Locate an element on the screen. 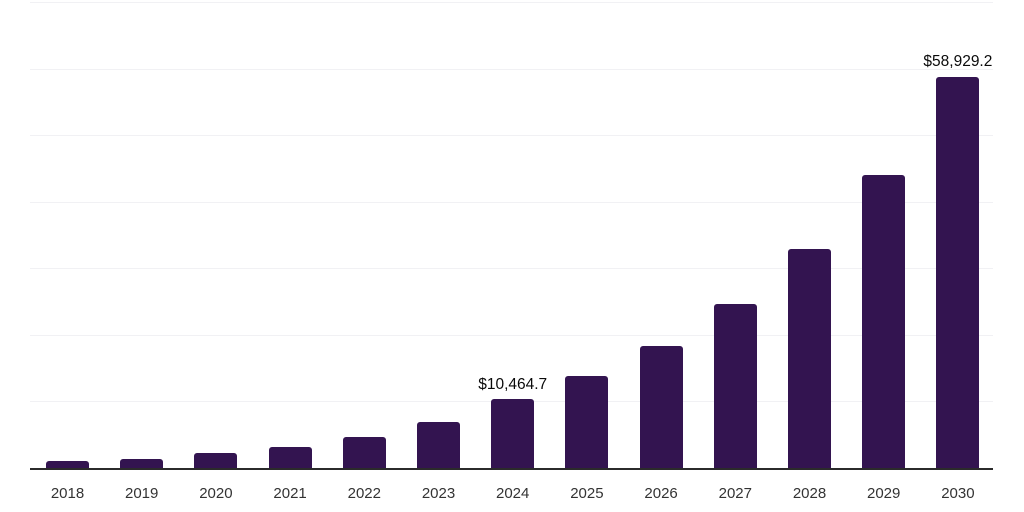 This screenshot has height=512, width=1024. bar-2025 is located at coordinates (587, 422).